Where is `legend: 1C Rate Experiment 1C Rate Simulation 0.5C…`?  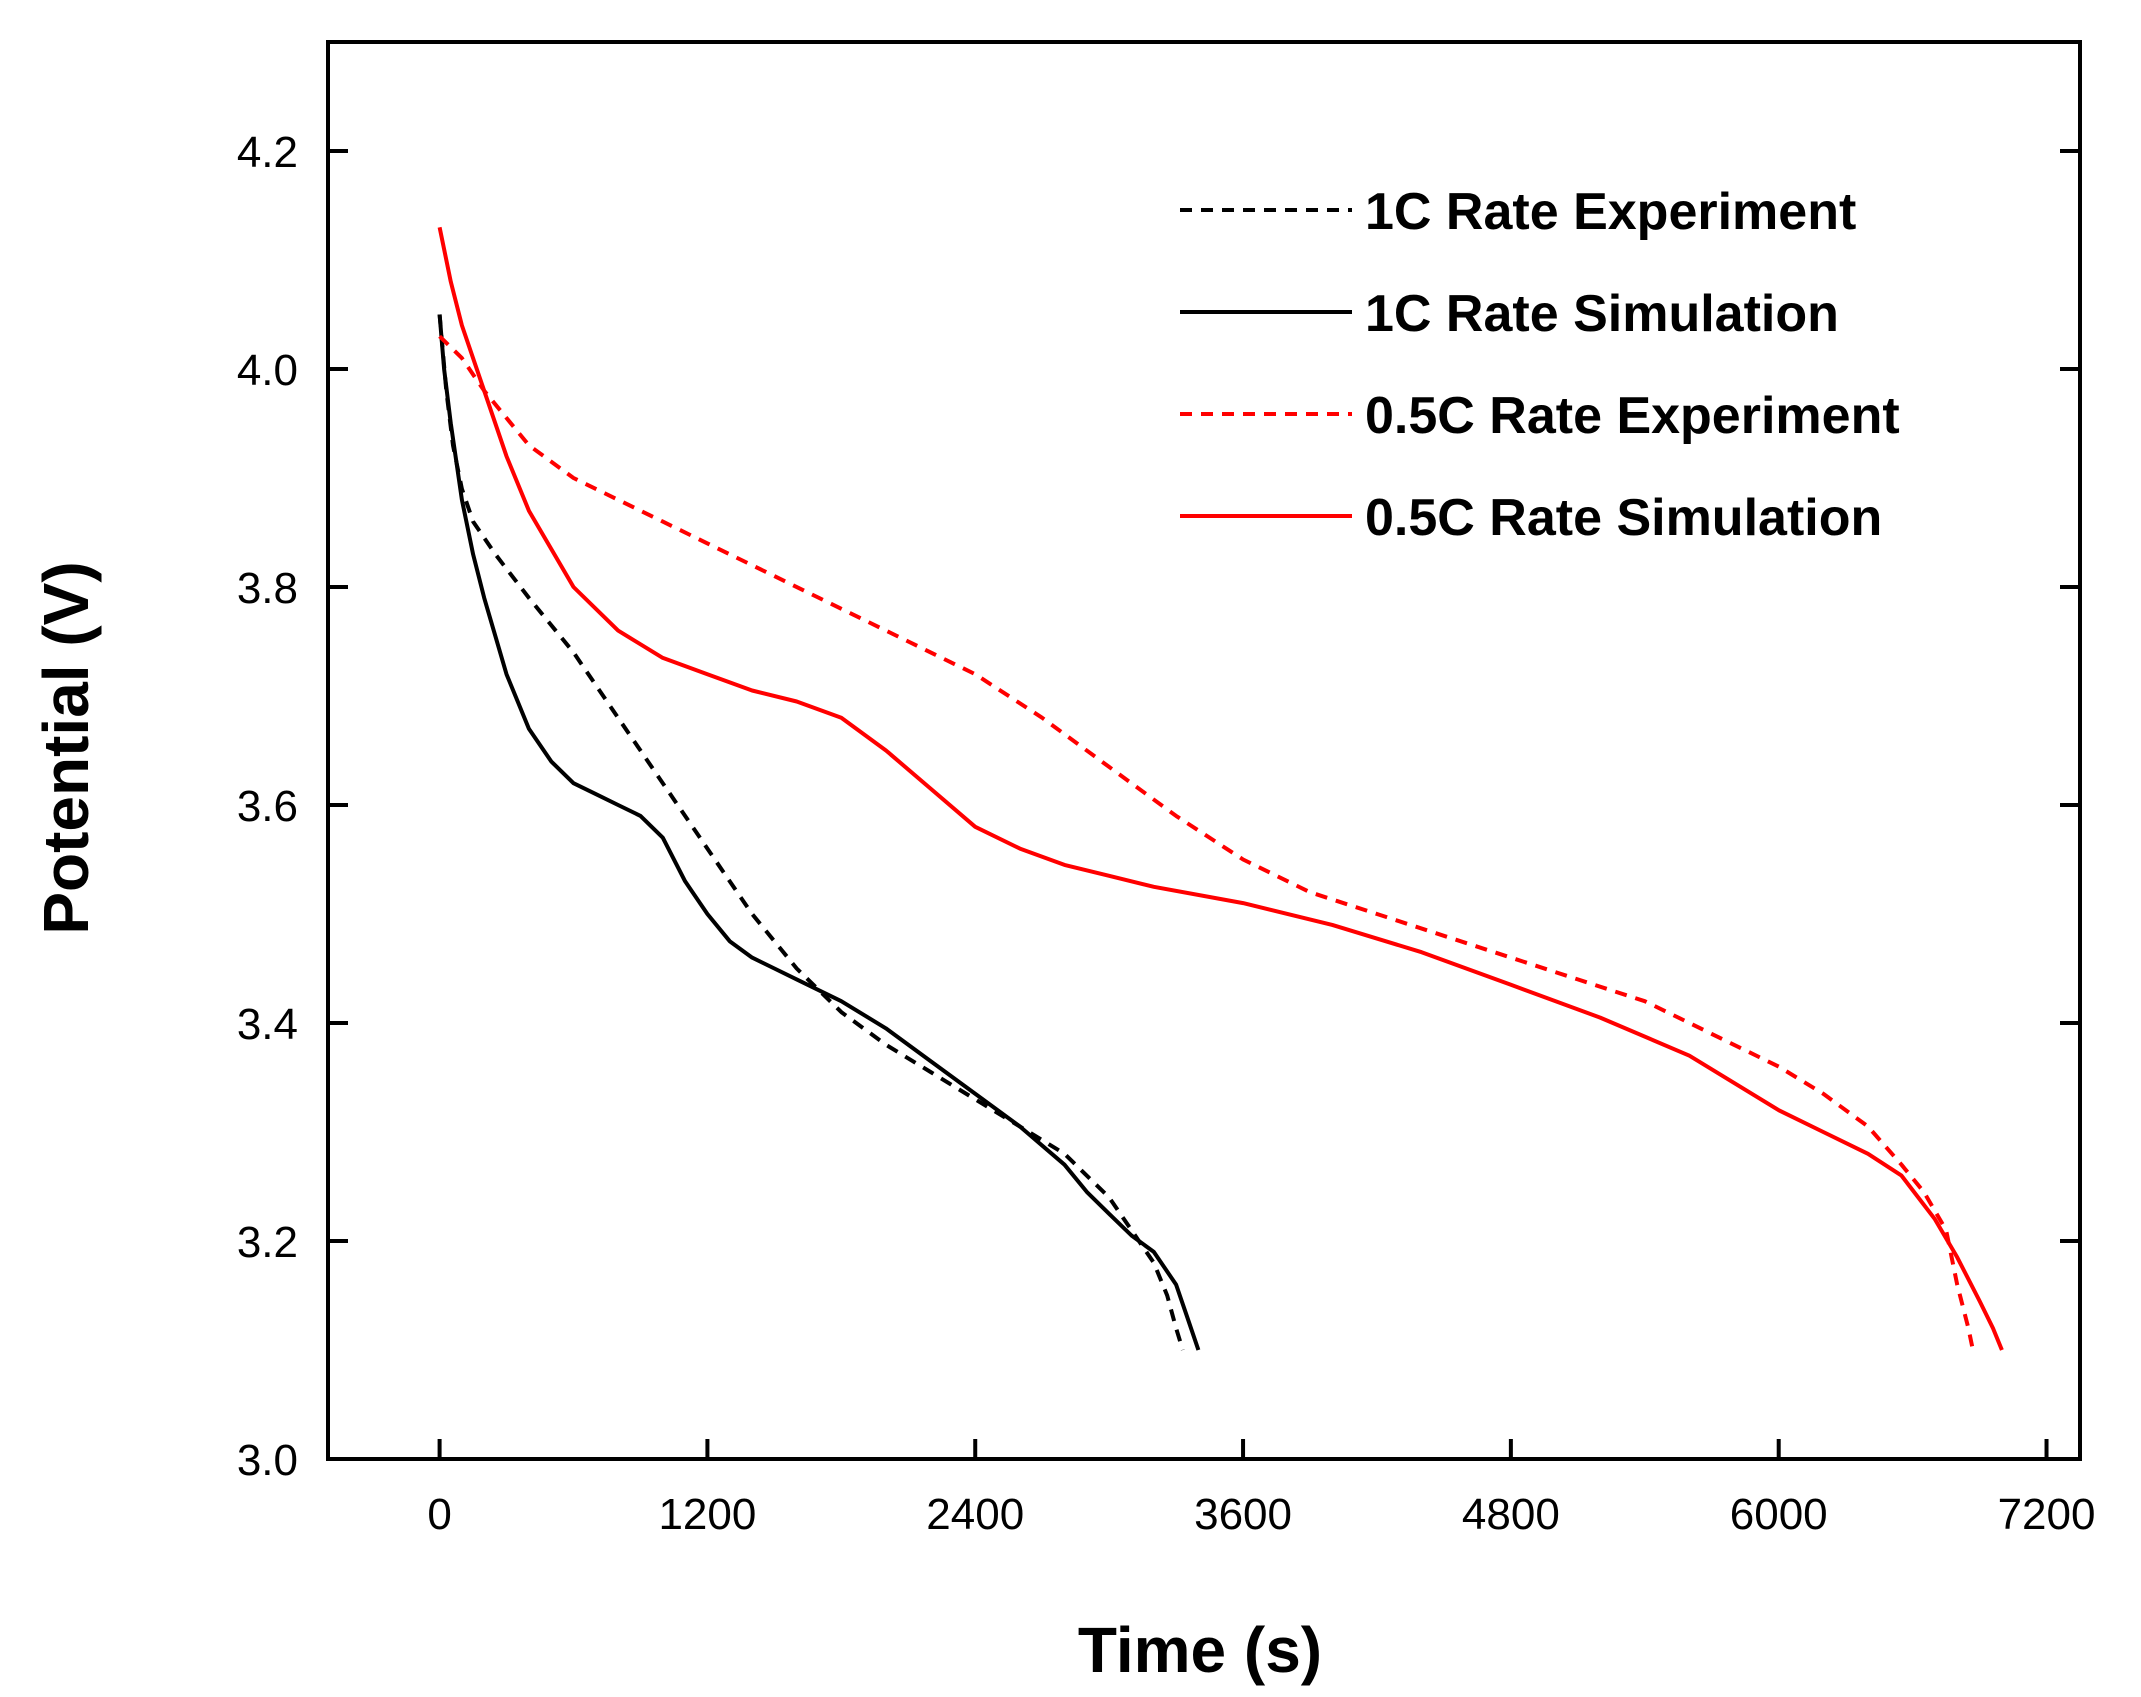 legend: 1C Rate Experiment 1C Rate Simulation 0.5C… is located at coordinates (1540, 365).